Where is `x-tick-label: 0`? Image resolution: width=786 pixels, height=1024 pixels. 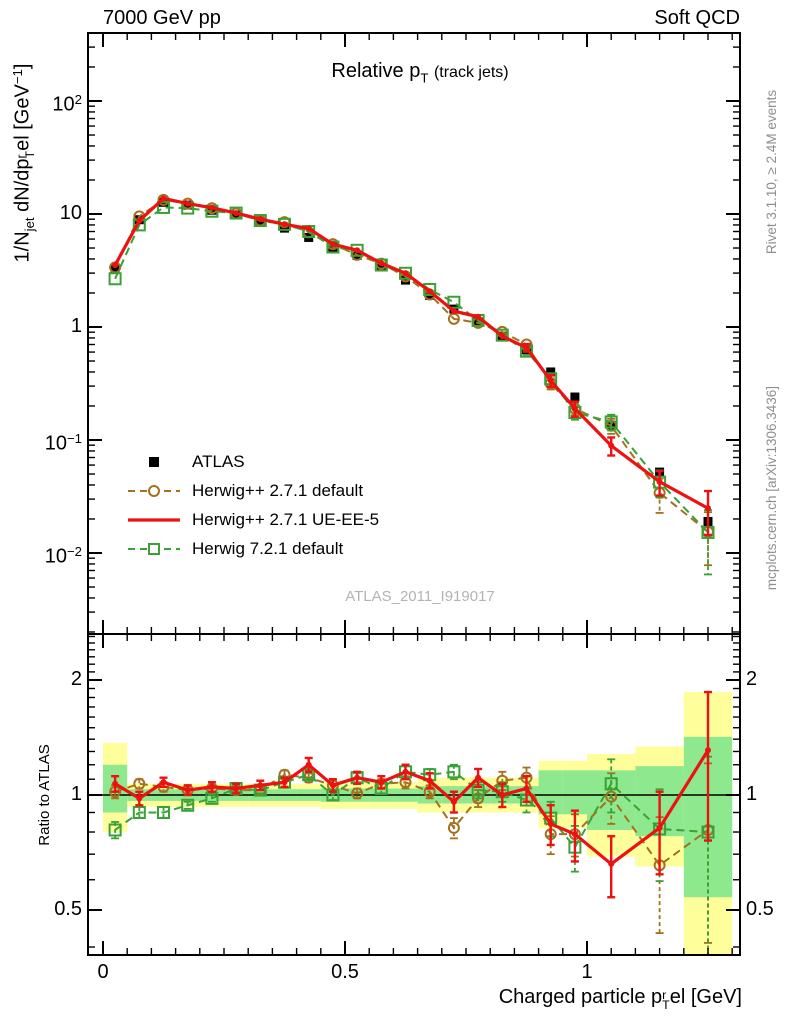
x-tick-label: 0 is located at coordinates (103, 972).